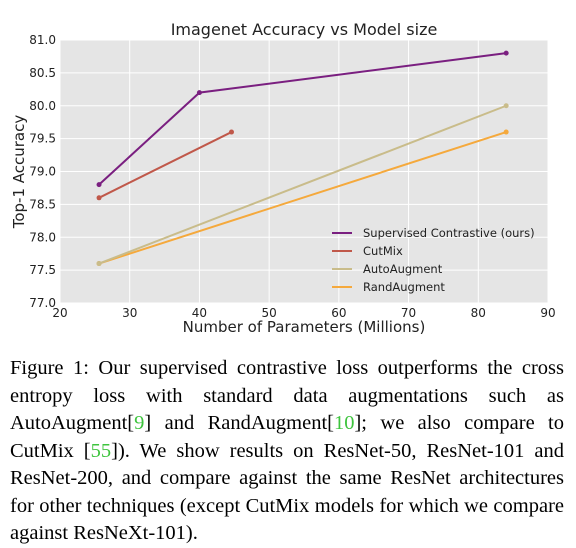  I want to click on x-tick-label: 70, so click(408, 313).